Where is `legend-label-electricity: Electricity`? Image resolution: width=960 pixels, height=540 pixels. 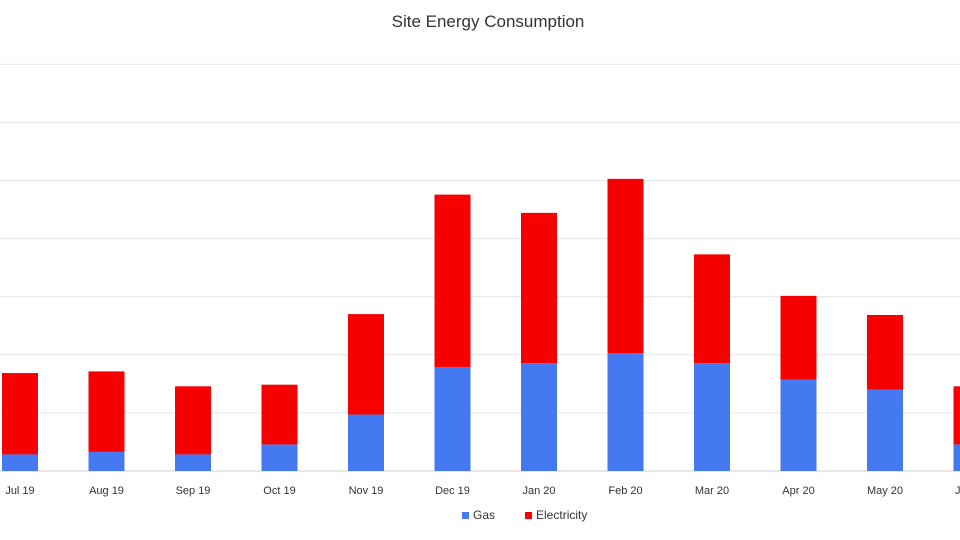
legend-label-electricity: Electricity is located at coordinates (562, 515).